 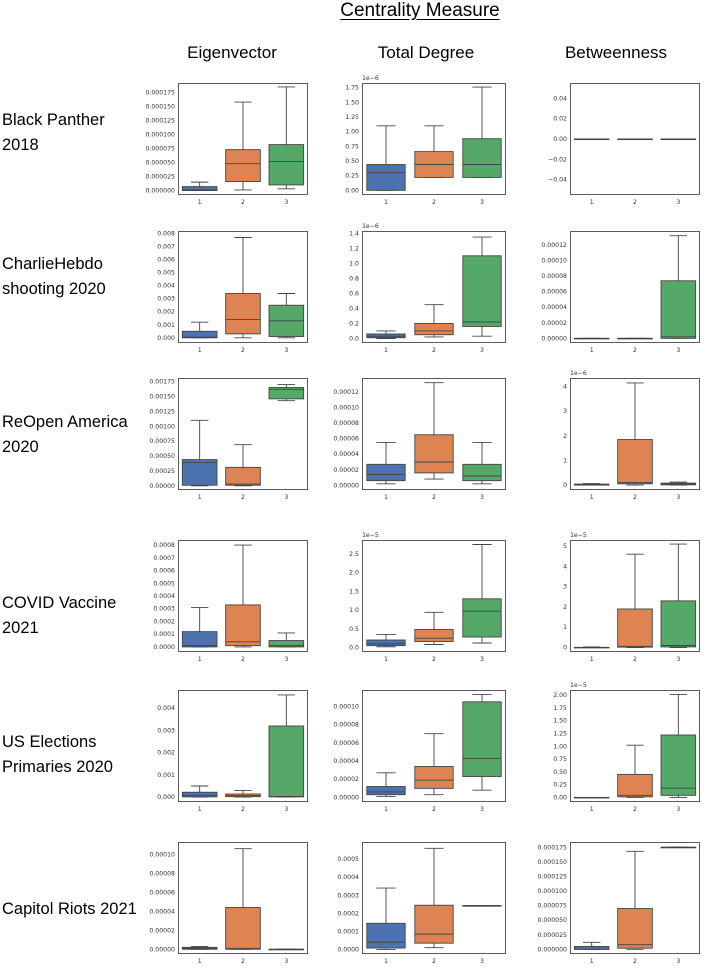 I want to click on row-label-line: 2018, so click(x=20, y=145).